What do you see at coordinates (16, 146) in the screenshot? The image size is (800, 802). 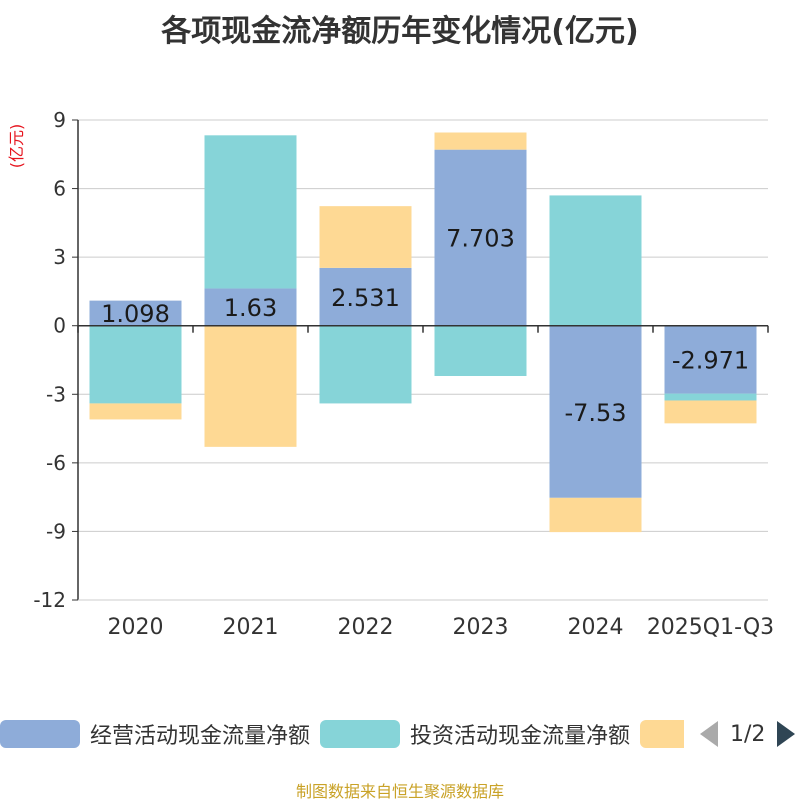 I see `y-axis-title: (亿元)` at bounding box center [16, 146].